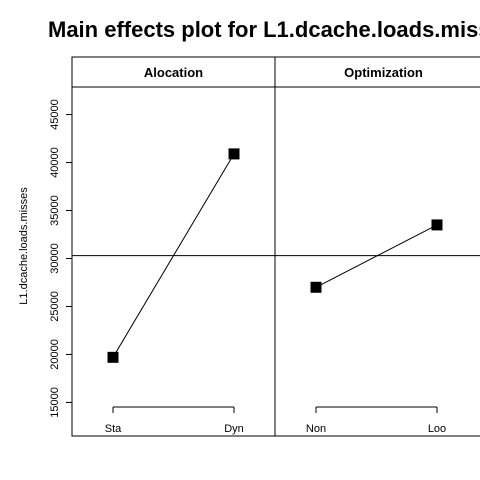 This screenshot has width=480, height=480. What do you see at coordinates (383, 72) in the screenshot?
I see `panel-title: Optimization` at bounding box center [383, 72].